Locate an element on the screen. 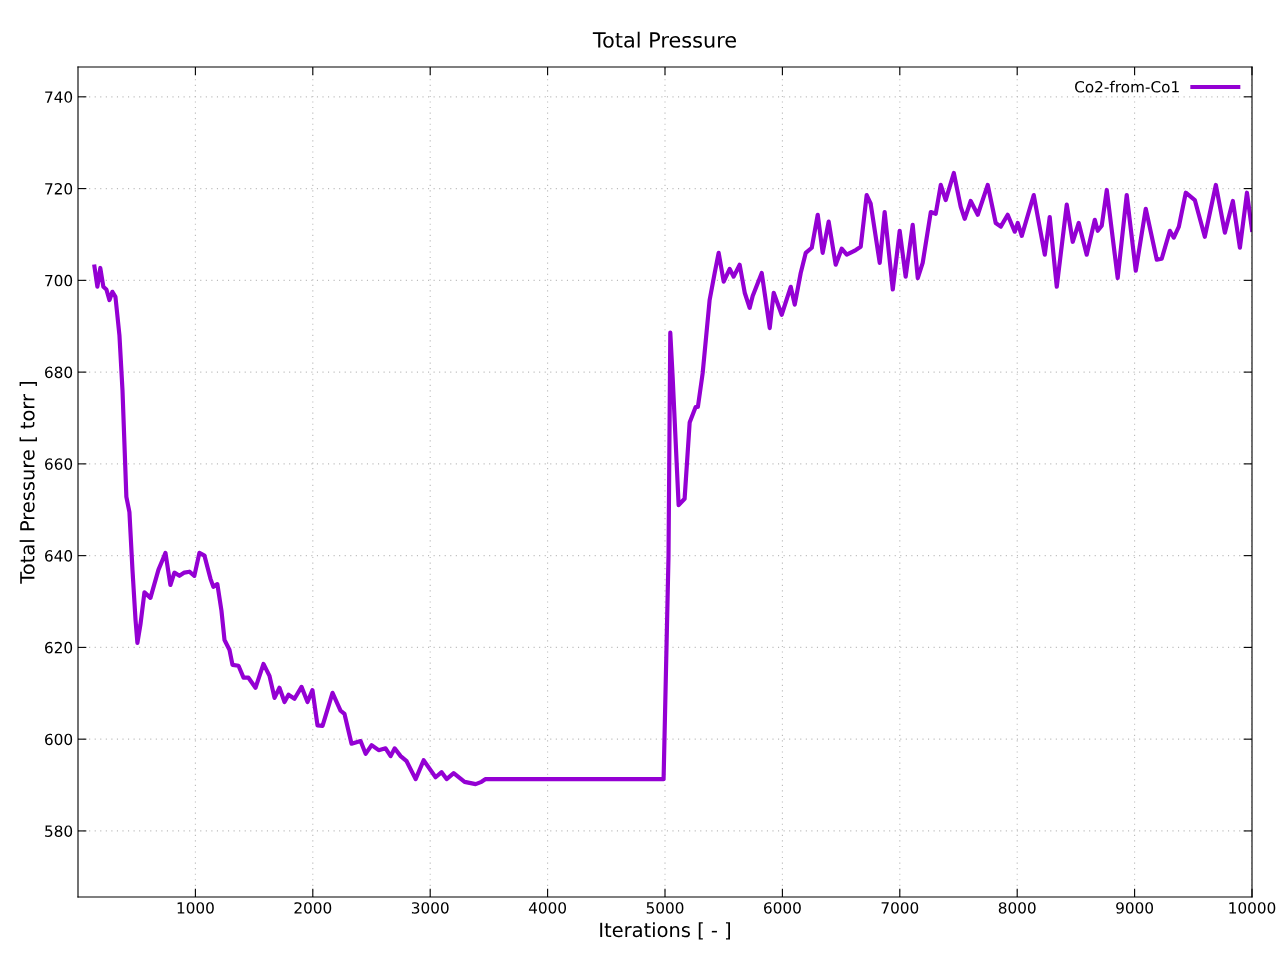  x-tick-label: 4000 is located at coordinates (547, 908).